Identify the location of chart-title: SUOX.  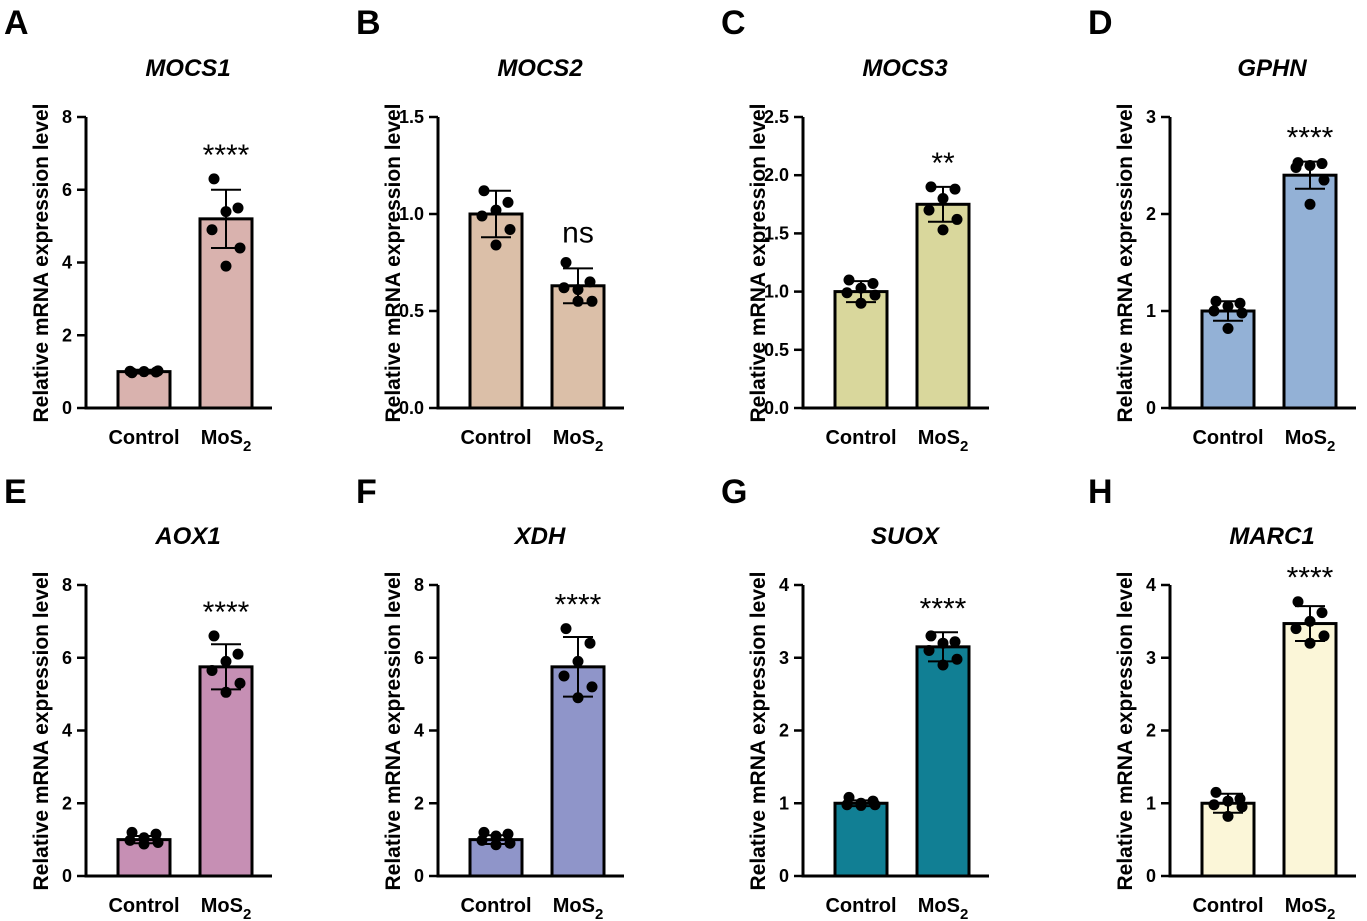
(906, 536).